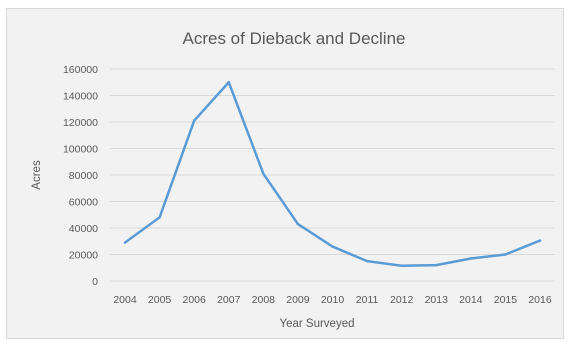 This screenshot has width=571, height=347. Describe the element at coordinates (263, 173) in the screenshot. I see `data-point-2008` at that location.